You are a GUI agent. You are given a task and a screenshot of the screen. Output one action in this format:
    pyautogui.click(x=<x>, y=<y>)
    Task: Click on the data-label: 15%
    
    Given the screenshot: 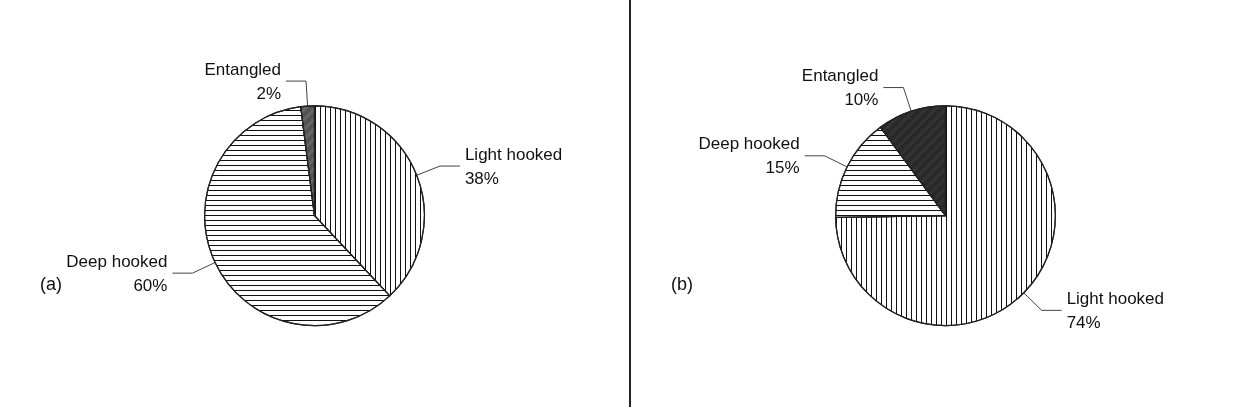 What is the action you would take?
    pyautogui.click(x=782, y=168)
    